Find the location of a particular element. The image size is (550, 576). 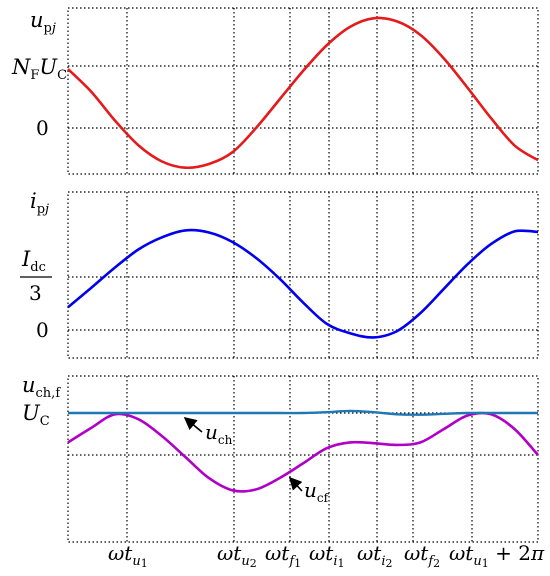

ipj-ytick-idc3: Idc 3 is located at coordinates (36, 276).